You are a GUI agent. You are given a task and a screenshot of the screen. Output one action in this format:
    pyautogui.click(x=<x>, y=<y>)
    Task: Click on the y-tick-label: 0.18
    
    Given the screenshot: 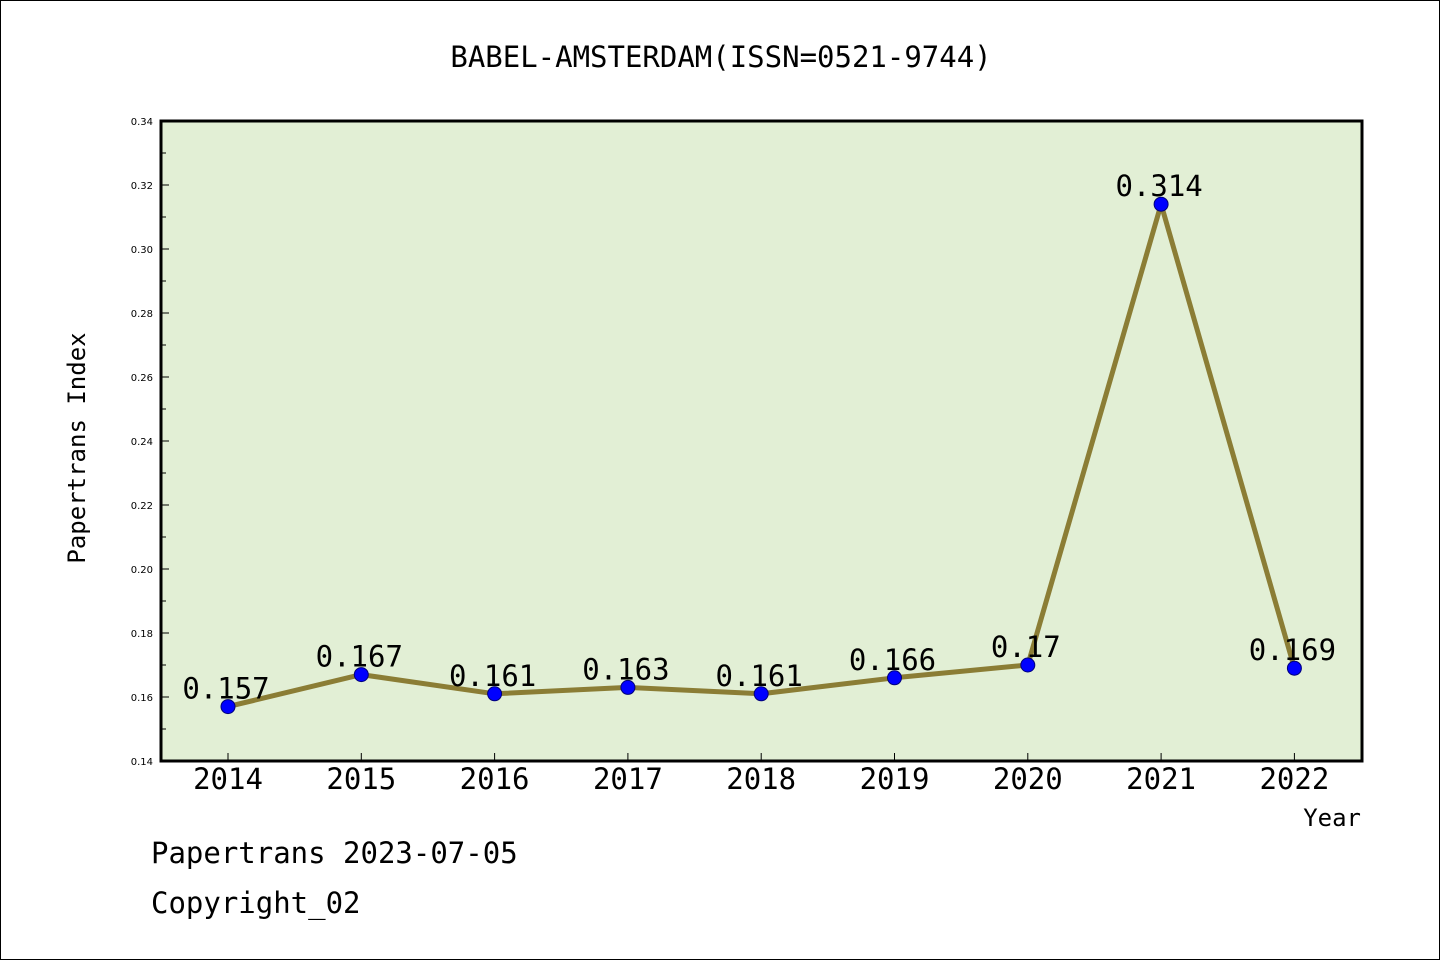 What is the action you would take?
    pyautogui.click(x=142, y=634)
    